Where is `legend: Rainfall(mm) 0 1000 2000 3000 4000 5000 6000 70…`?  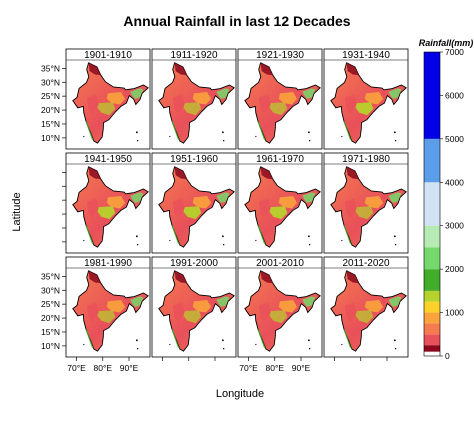 legend: Rainfall(mm) 0 1000 2000 3000 4000 5000 6000 70… is located at coordinates (446, 199).